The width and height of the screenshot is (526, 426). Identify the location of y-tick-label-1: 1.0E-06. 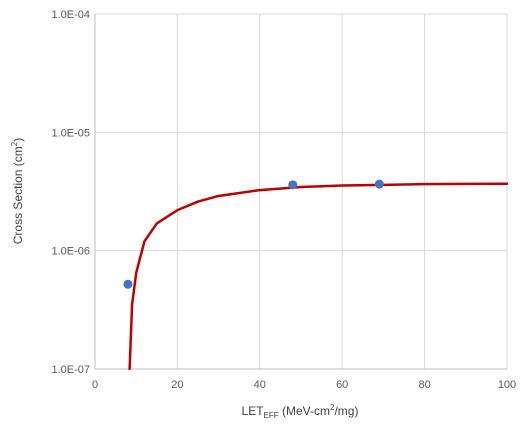
(70, 252).